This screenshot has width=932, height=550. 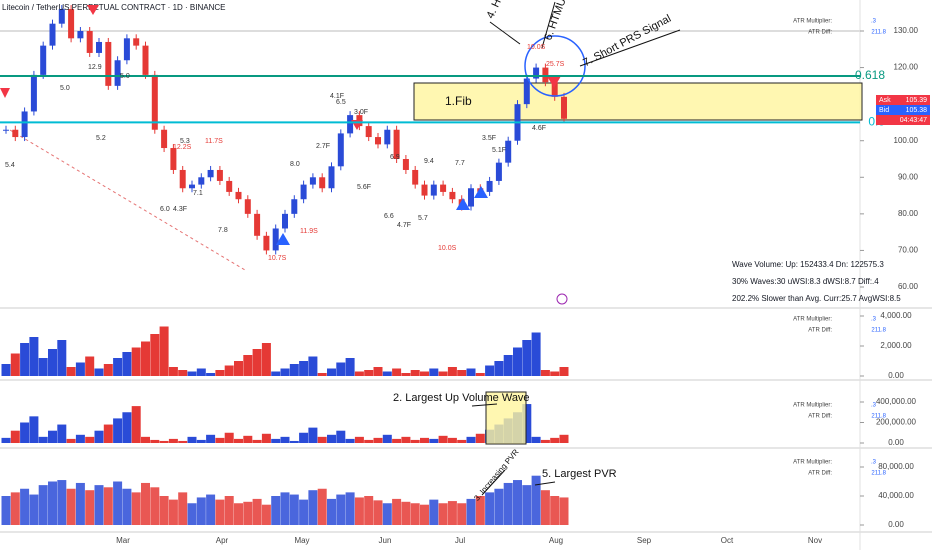 What do you see at coordinates (884, 110) in the screenshot?
I see `quote-label: Bid` at bounding box center [884, 110].